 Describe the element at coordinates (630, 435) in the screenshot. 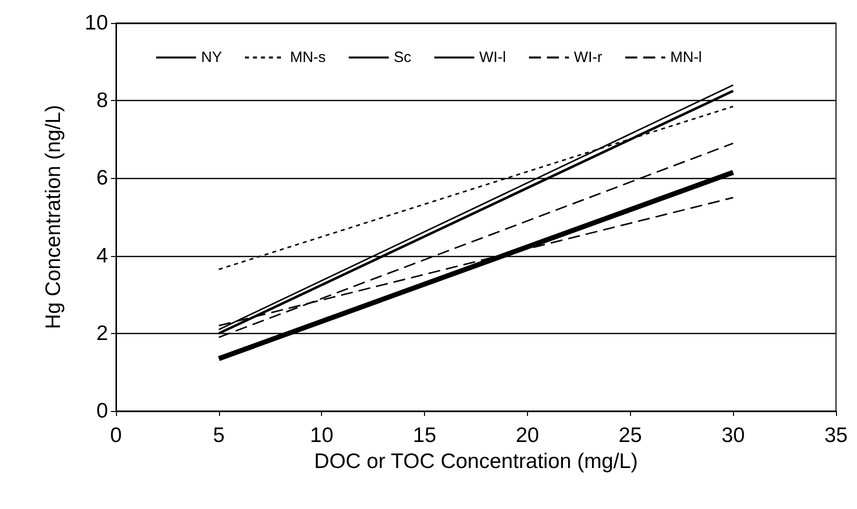

I see `x-tick-label: 25` at that location.